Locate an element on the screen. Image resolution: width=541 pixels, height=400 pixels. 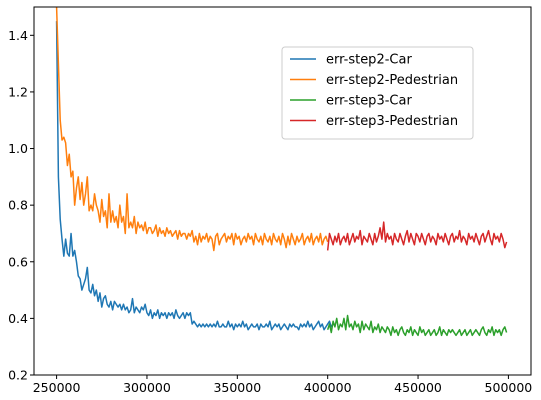
x-tick-label: 450000 is located at coordinates (418, 387).